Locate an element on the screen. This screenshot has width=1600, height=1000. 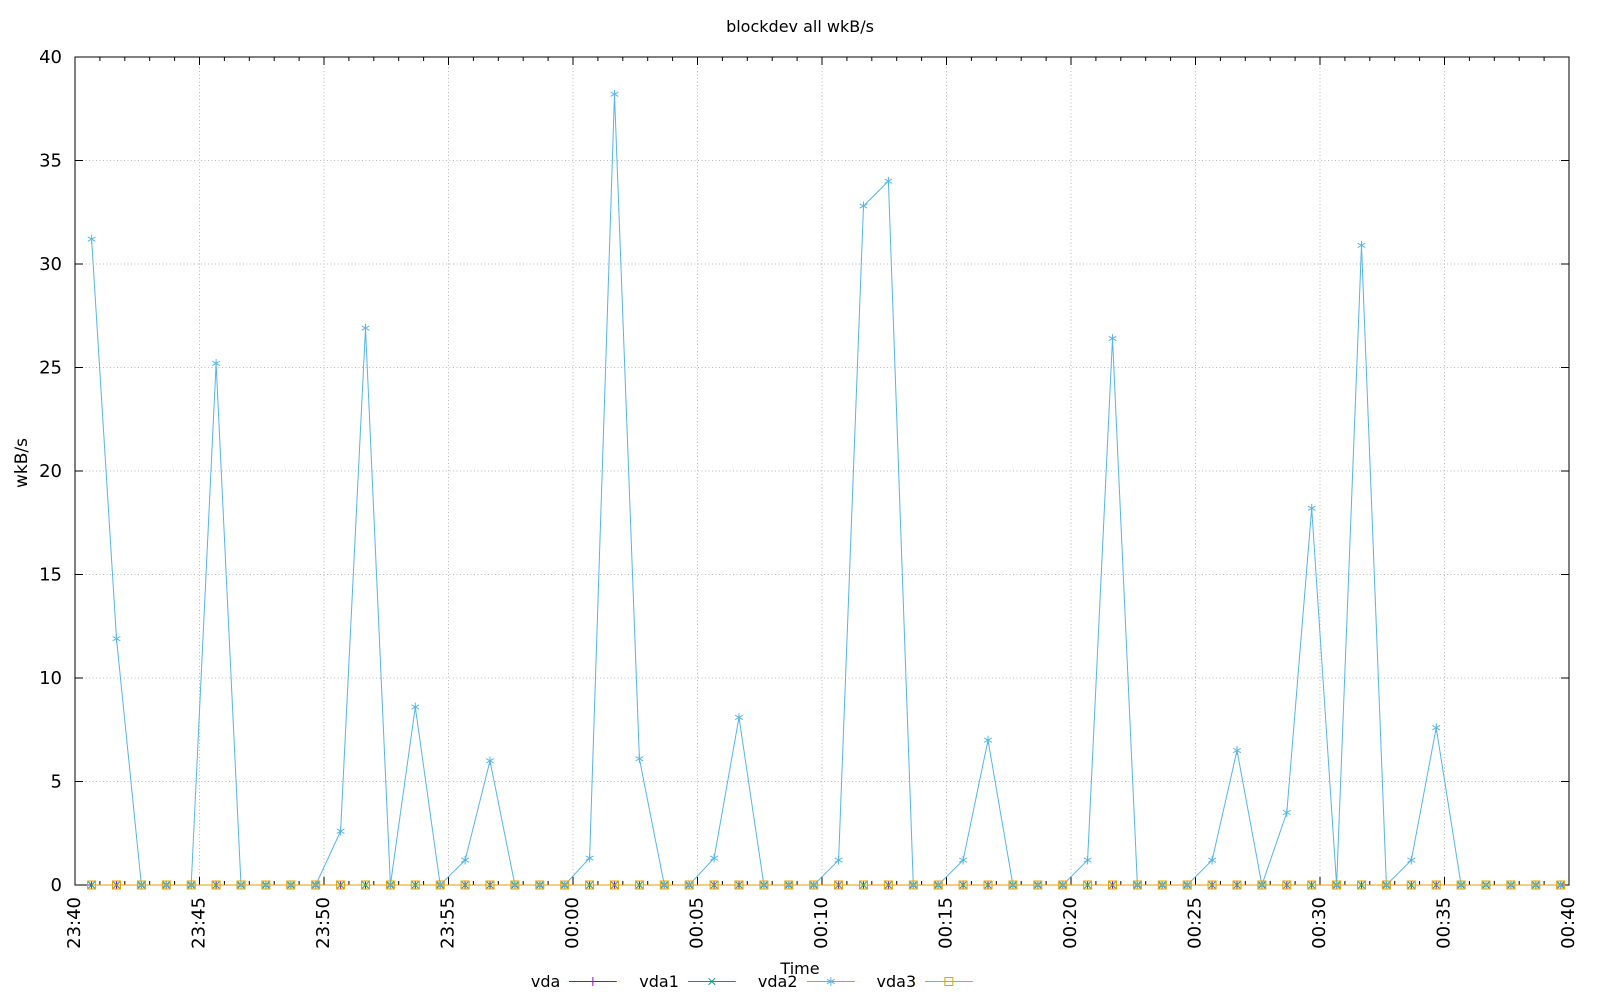
legend-sample-open-square-icon is located at coordinates (949, 981).